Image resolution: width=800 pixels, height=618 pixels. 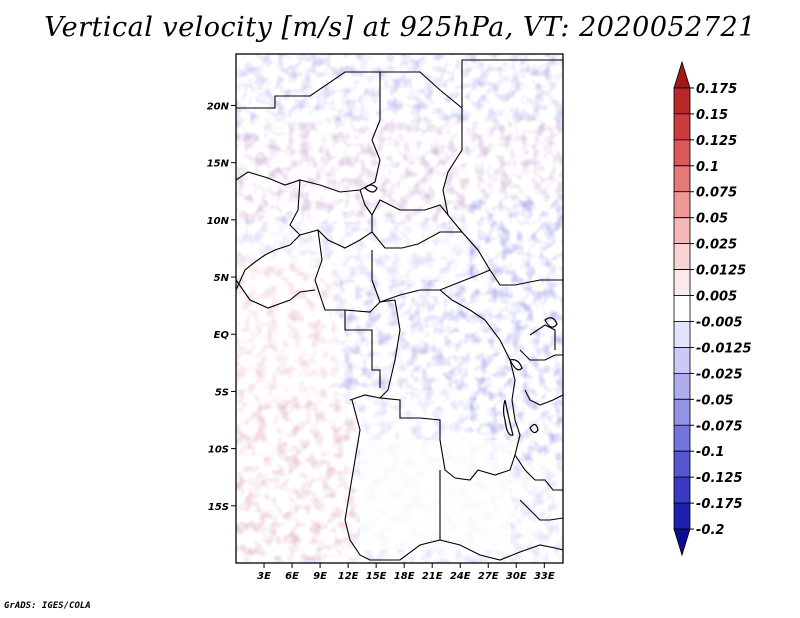 I want to click on colorbar-label: -0.005, so click(x=719, y=322).